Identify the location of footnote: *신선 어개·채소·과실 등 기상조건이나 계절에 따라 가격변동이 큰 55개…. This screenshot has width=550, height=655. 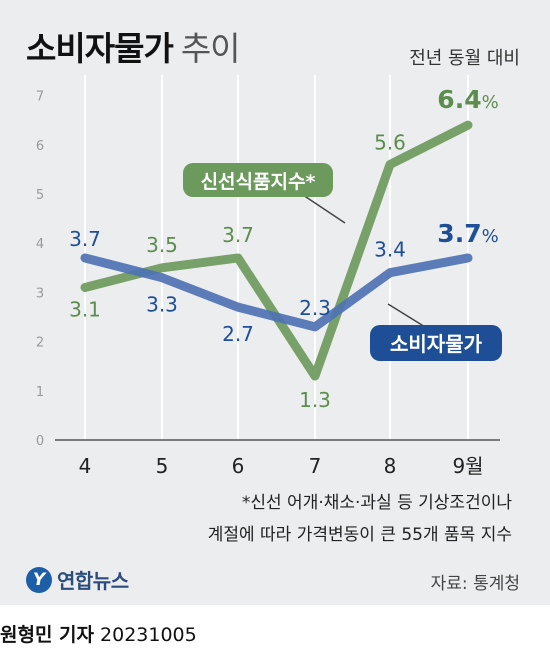
(360, 519).